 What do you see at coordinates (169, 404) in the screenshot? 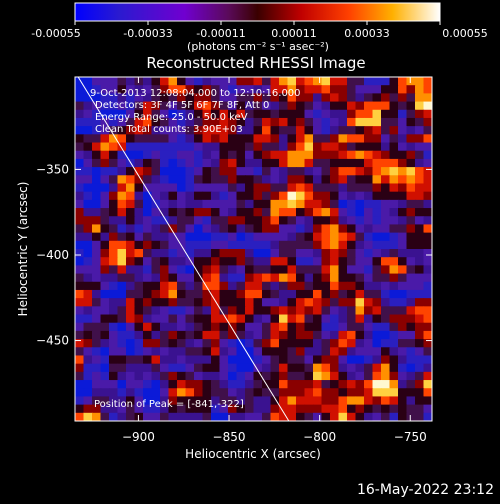
I see `peak-position: Position of Peak = [-841,-322]` at bounding box center [169, 404].